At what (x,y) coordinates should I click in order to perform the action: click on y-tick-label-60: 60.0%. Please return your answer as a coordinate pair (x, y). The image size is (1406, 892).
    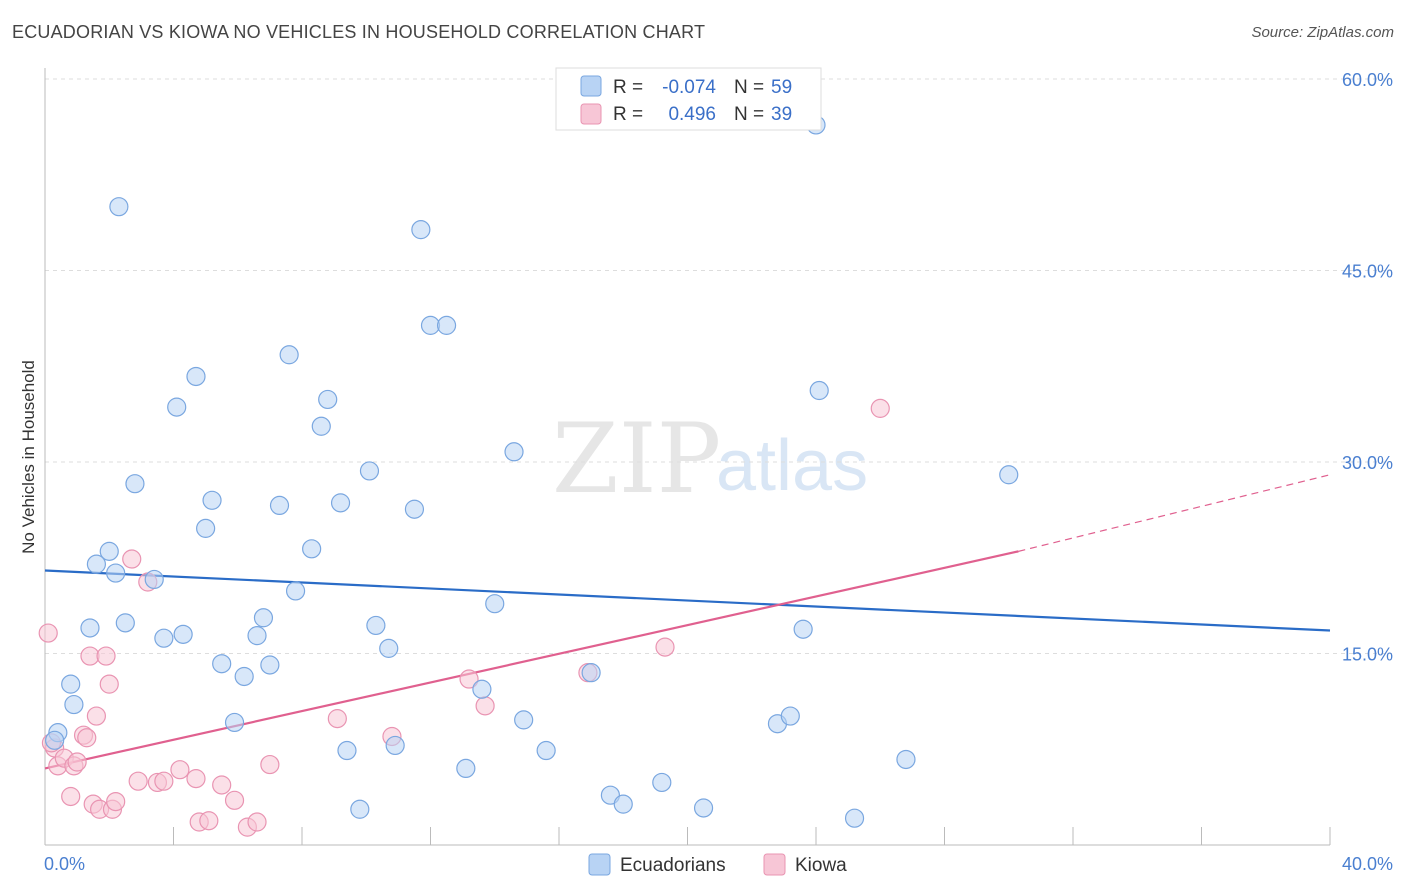
    Looking at the image, I should click on (1367, 80).